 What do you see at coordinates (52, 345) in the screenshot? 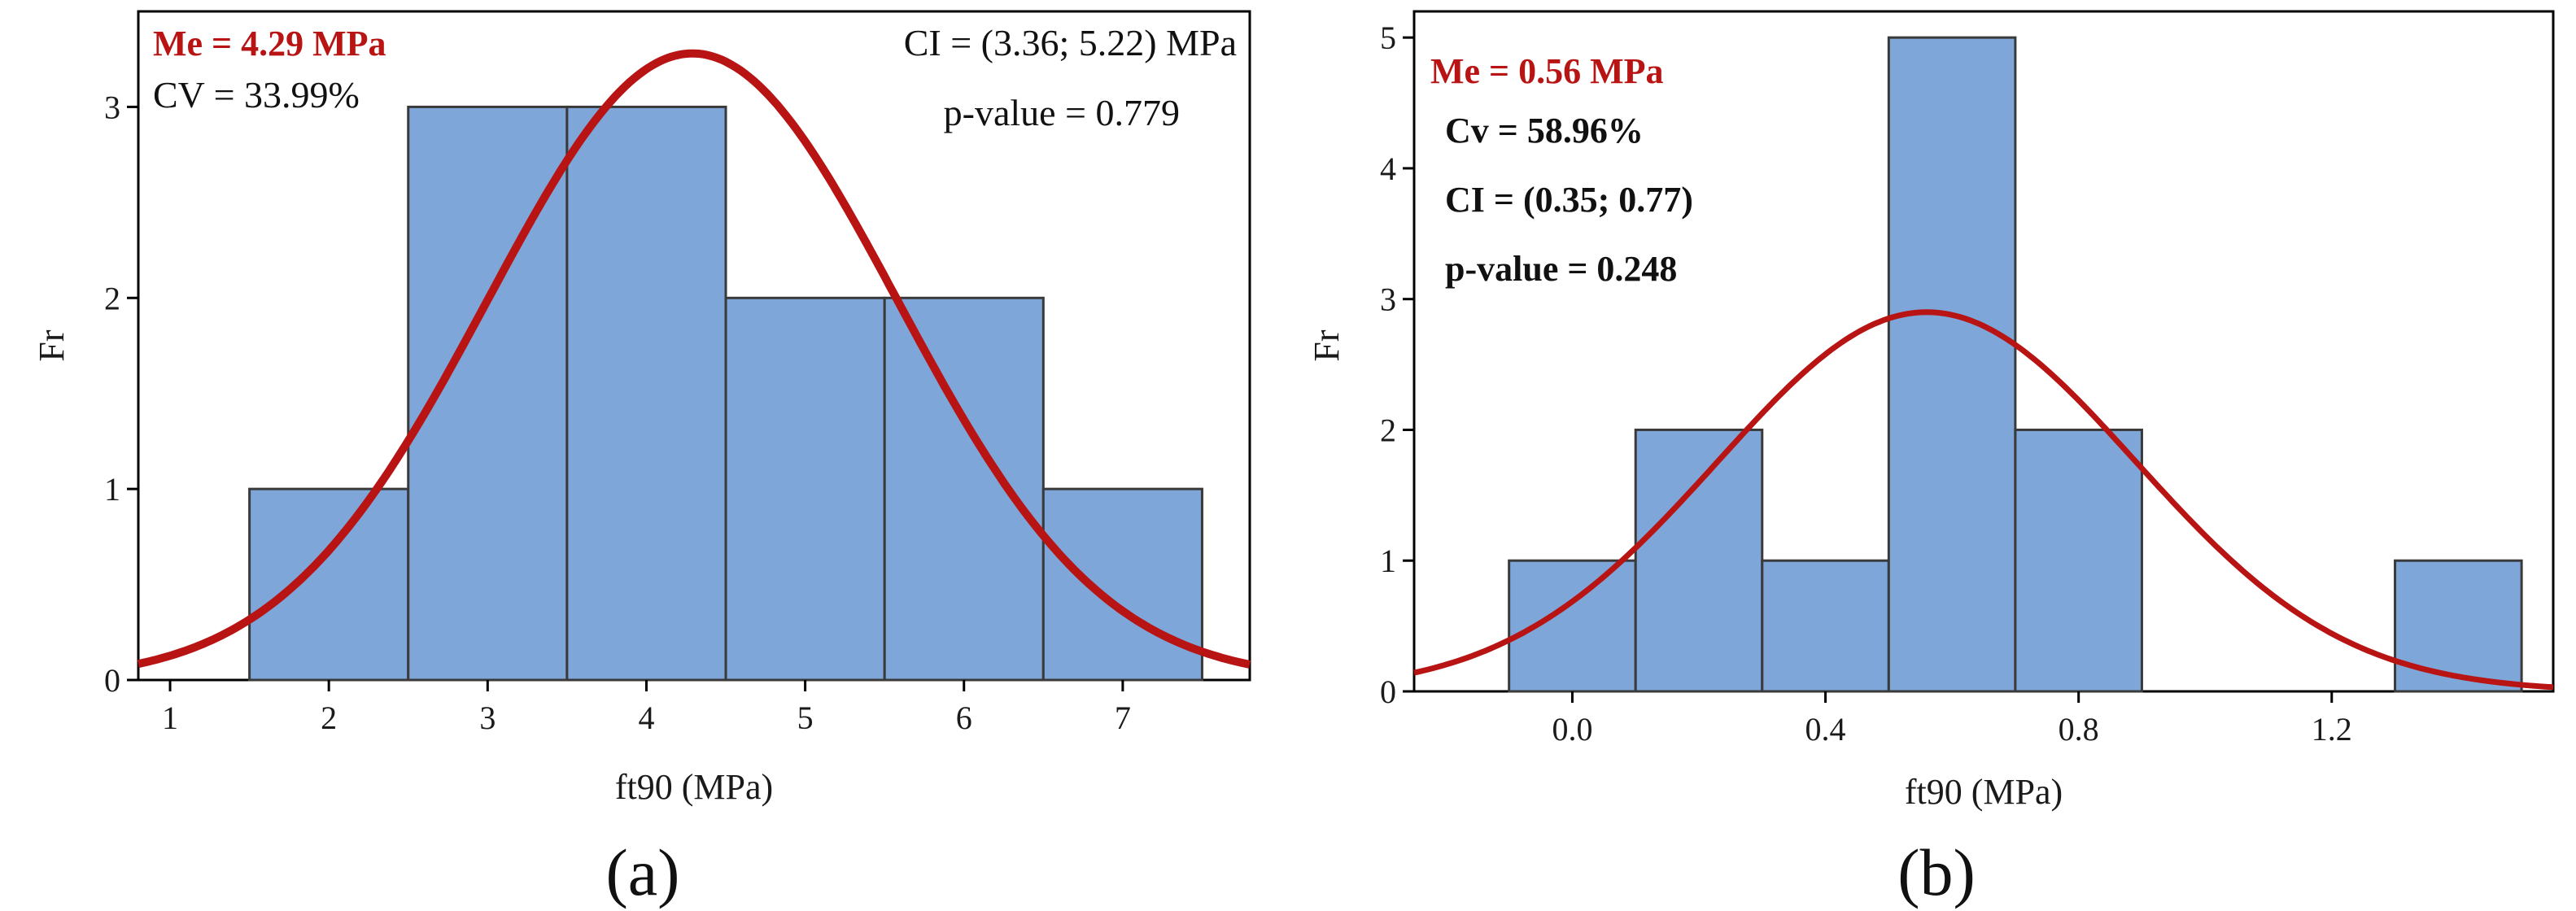
I see `chart-a-y-axis-label: Fr` at bounding box center [52, 345].